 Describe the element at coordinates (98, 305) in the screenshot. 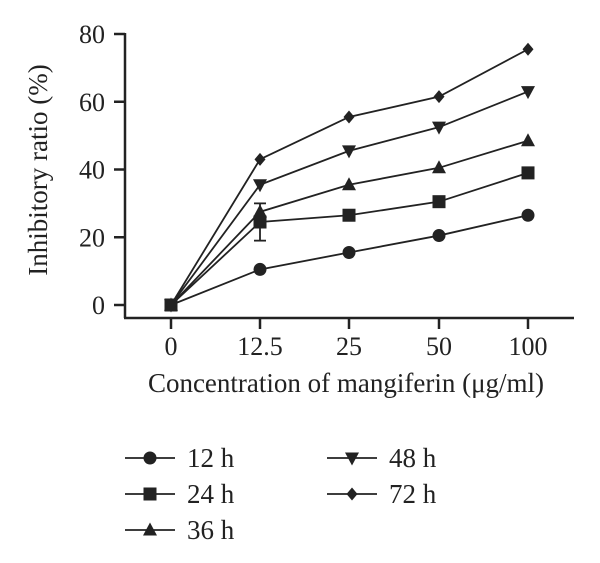

I see `y-tick-label: 0` at that location.